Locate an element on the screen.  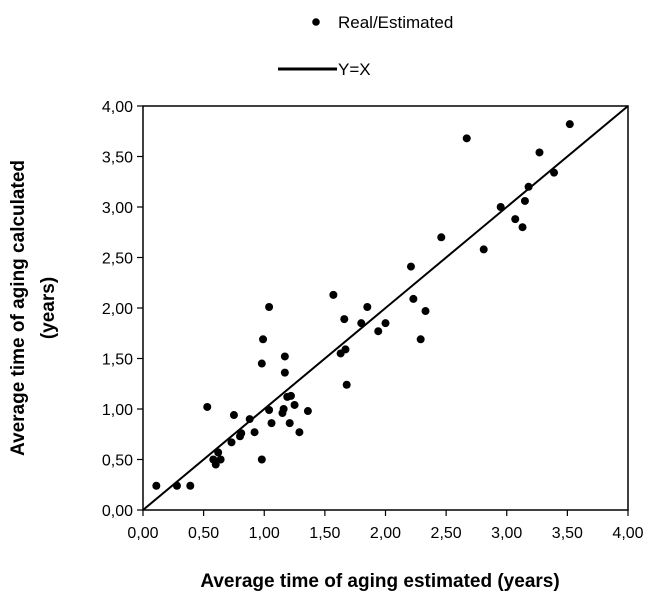
x-axis: 0,00 0,50 1,00 1,50 2,00 2,50 3,00 3,50 4,00 is located at coordinates (385, 526).